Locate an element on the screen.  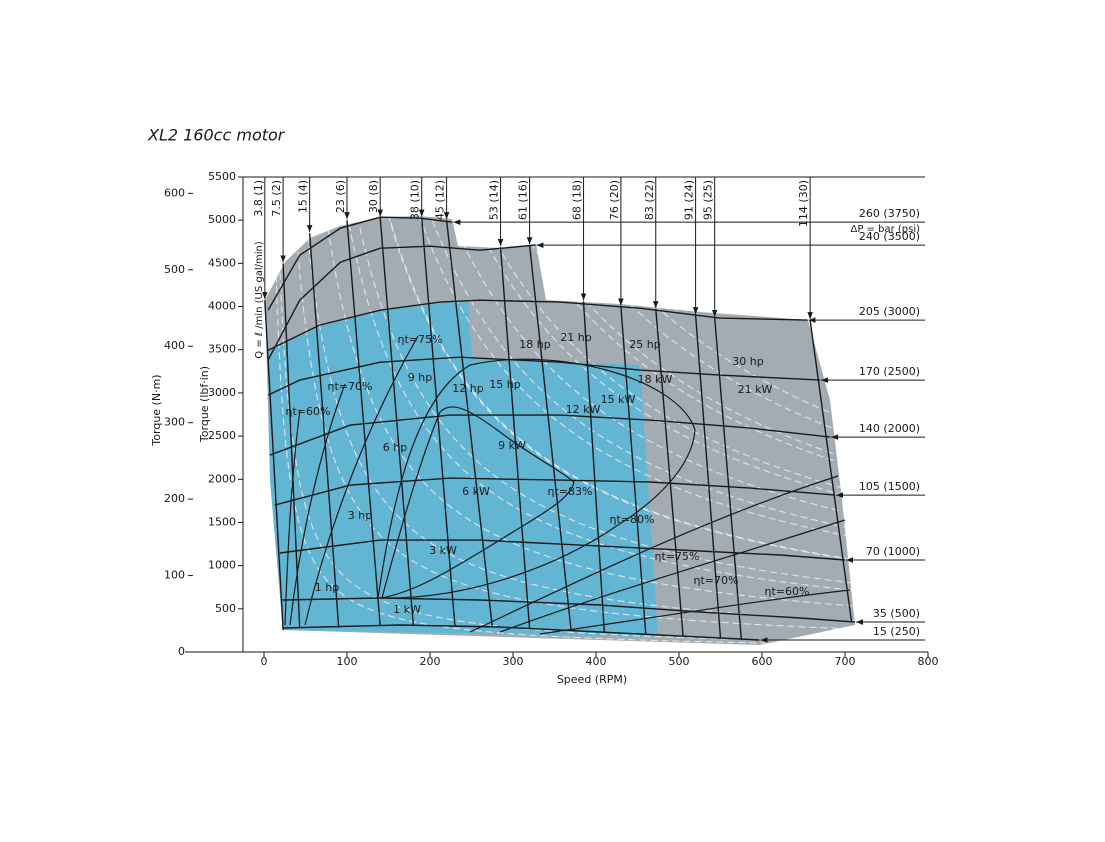
y-tick-label: 5000 is located at coordinates (222, 219).